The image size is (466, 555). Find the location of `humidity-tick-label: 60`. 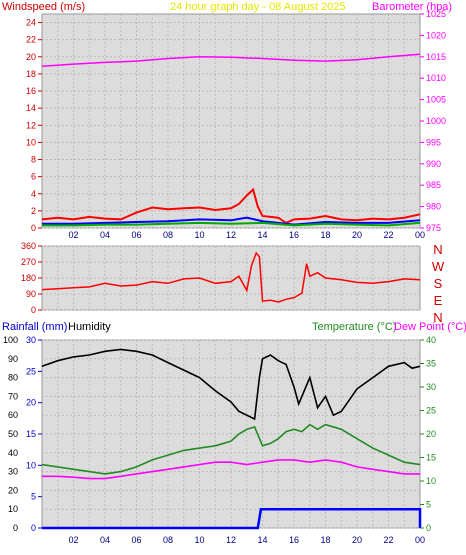

humidity-tick-label: 60 is located at coordinates (13, 415).